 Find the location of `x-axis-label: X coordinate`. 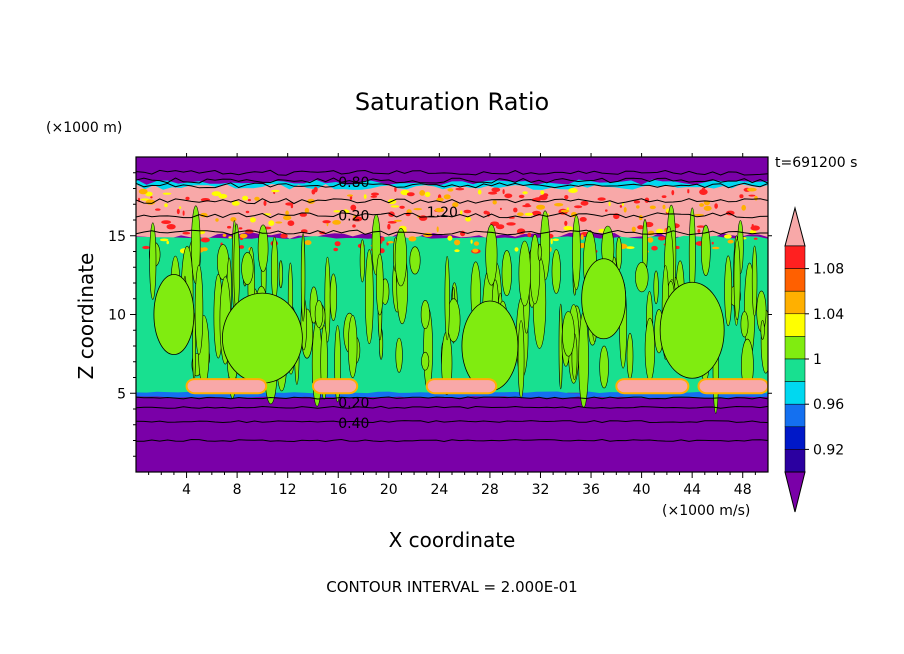

x-axis-label: X coordinate is located at coordinates (452, 540).